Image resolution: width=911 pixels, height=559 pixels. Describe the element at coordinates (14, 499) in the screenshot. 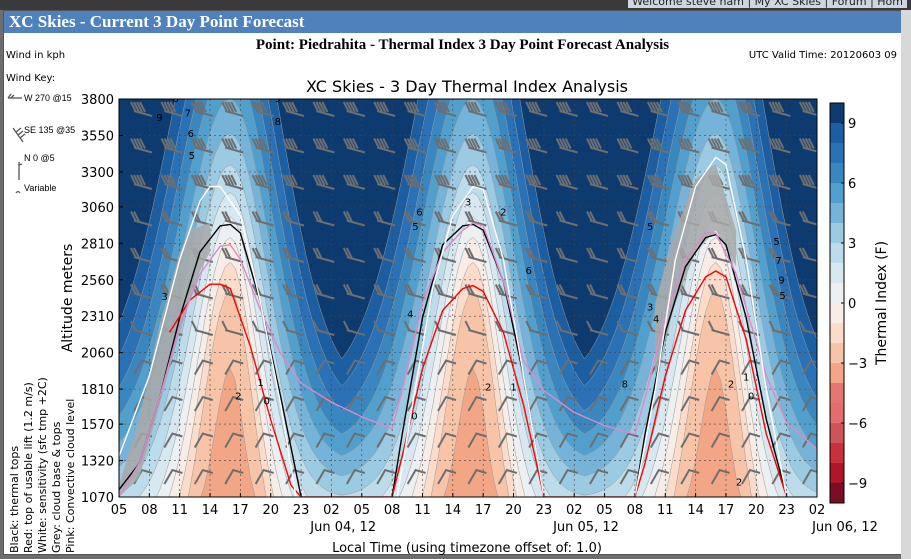

I see `legend-item: Black: thermal tops` at that location.